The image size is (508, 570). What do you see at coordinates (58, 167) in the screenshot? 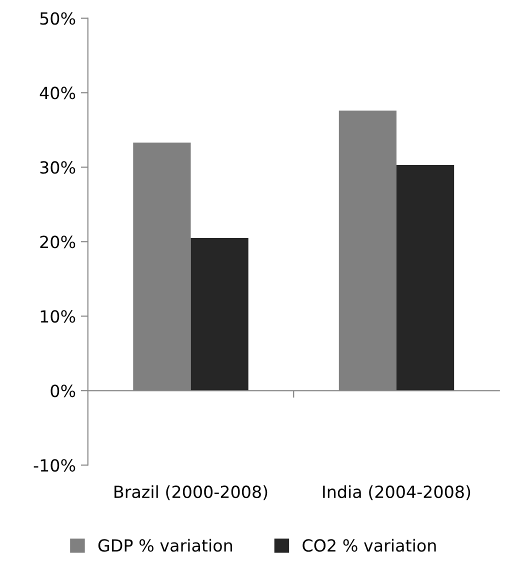
I see `y-tick-label: 30%` at bounding box center [58, 167].